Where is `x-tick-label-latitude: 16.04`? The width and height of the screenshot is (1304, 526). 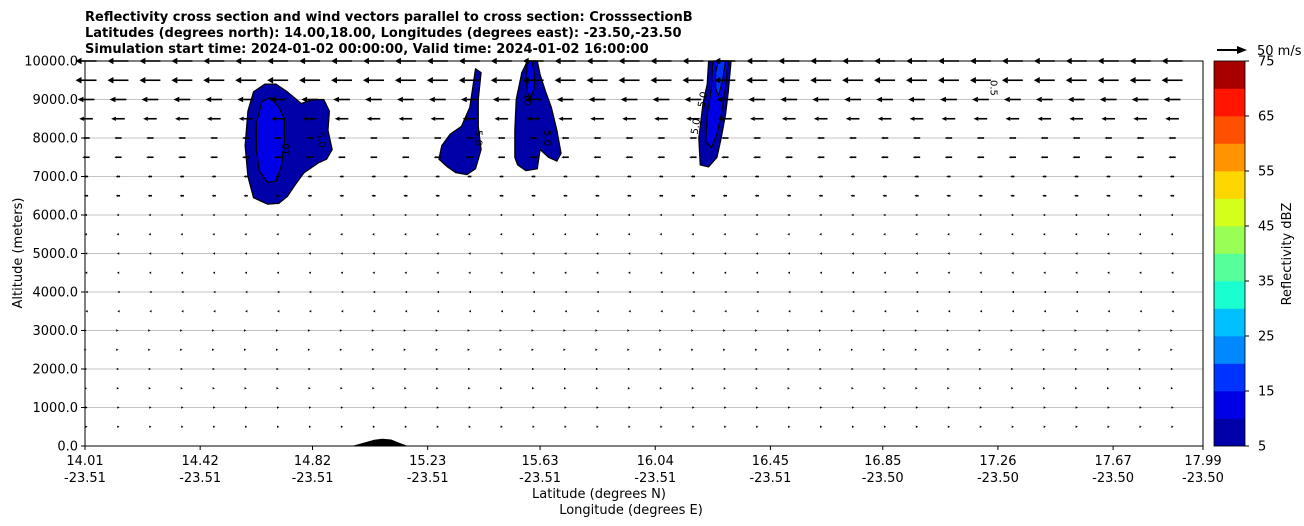 x-tick-label-latitude: 16.04 is located at coordinates (655, 461).